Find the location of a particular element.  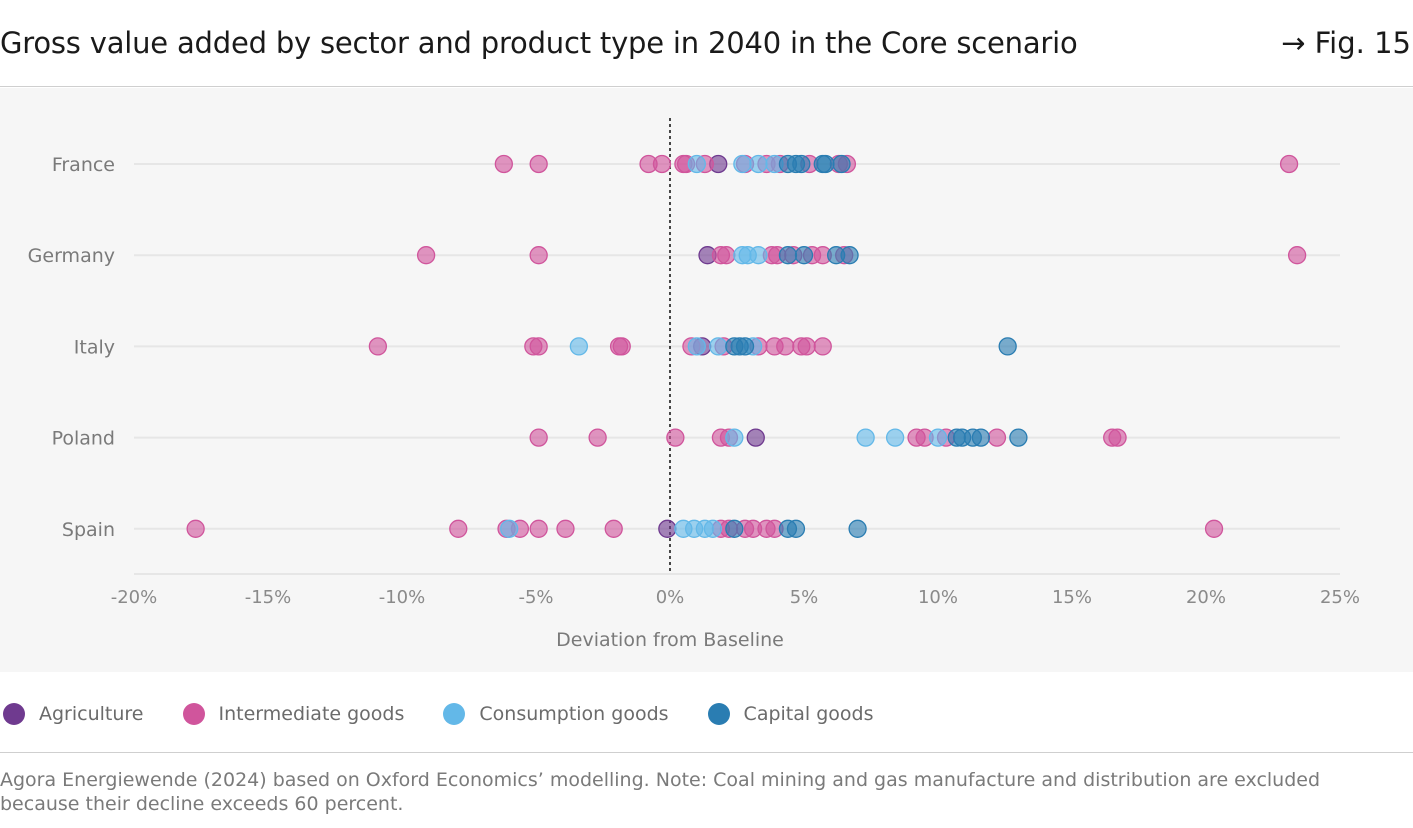

category-labels: France Germany Italy Poland Spain is located at coordinates (71, 347).